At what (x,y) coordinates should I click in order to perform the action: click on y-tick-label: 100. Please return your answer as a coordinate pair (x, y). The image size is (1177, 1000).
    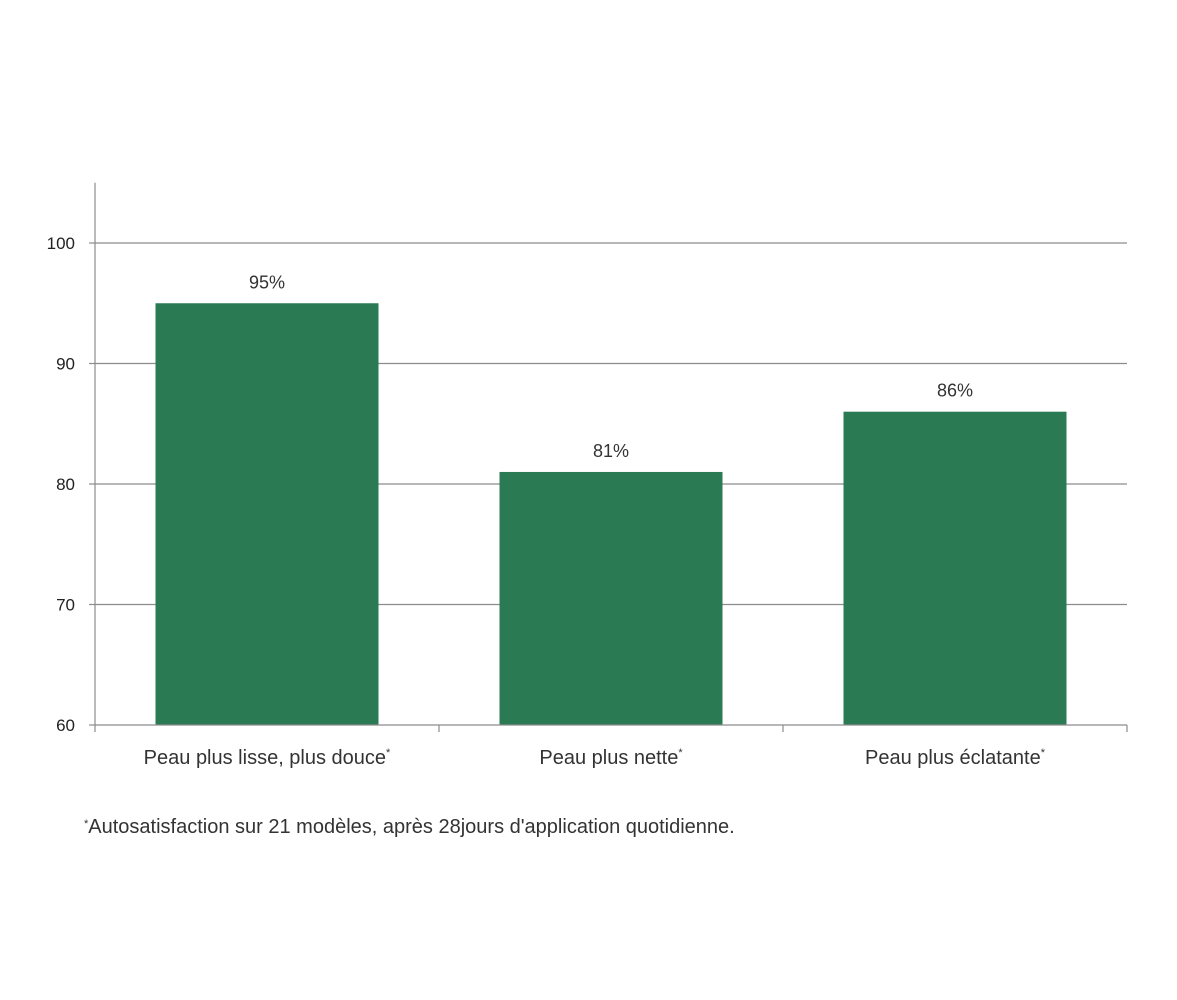
    Looking at the image, I should click on (61, 243).